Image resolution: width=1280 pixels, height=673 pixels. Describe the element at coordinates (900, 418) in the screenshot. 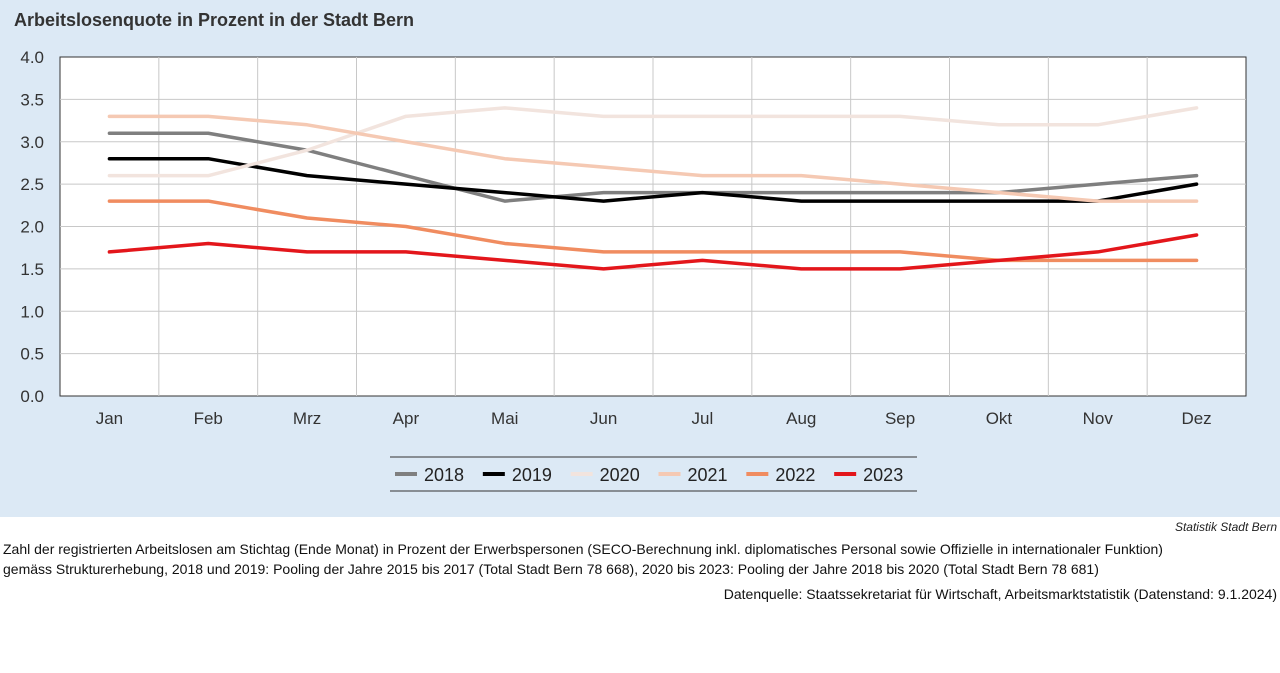

I see `x-tick-label: Sep` at that location.